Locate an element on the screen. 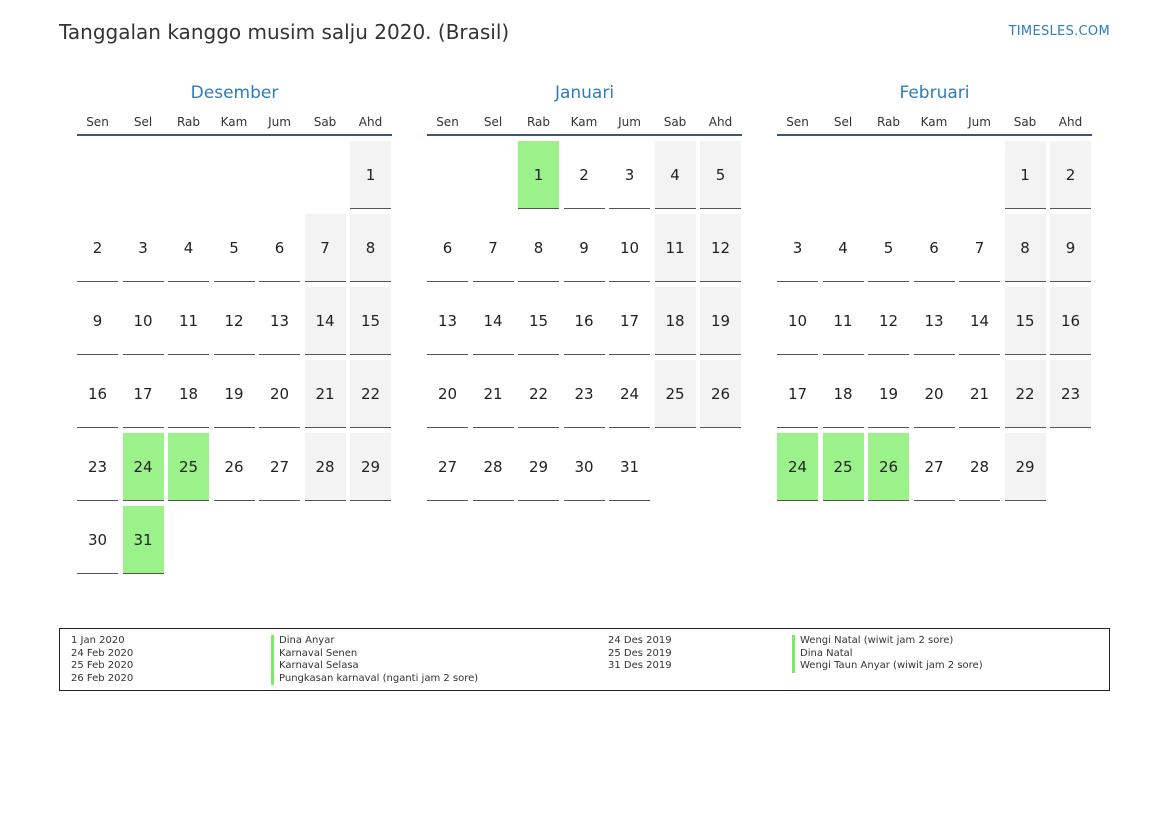 The width and height of the screenshot is (1169, 827). legend-date: 24 Feb 2020 is located at coordinates (102, 653).